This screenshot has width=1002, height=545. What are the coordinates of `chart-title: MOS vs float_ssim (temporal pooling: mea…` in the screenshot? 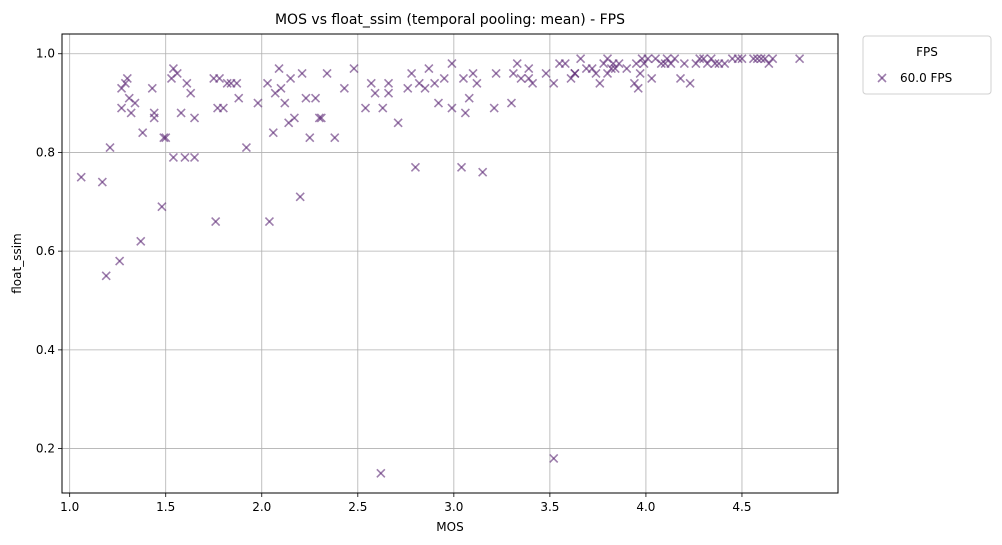 It's located at (450, 20).